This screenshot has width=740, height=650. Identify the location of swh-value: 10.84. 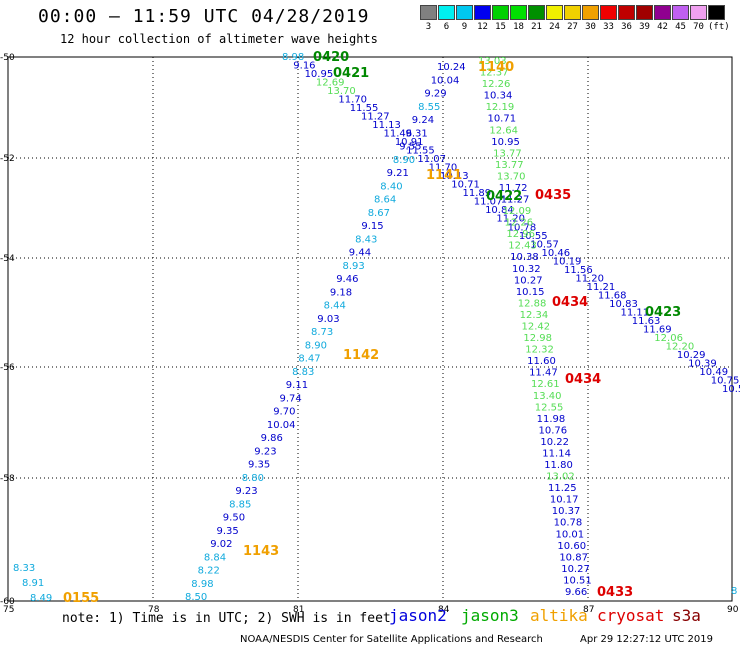
(499, 210).